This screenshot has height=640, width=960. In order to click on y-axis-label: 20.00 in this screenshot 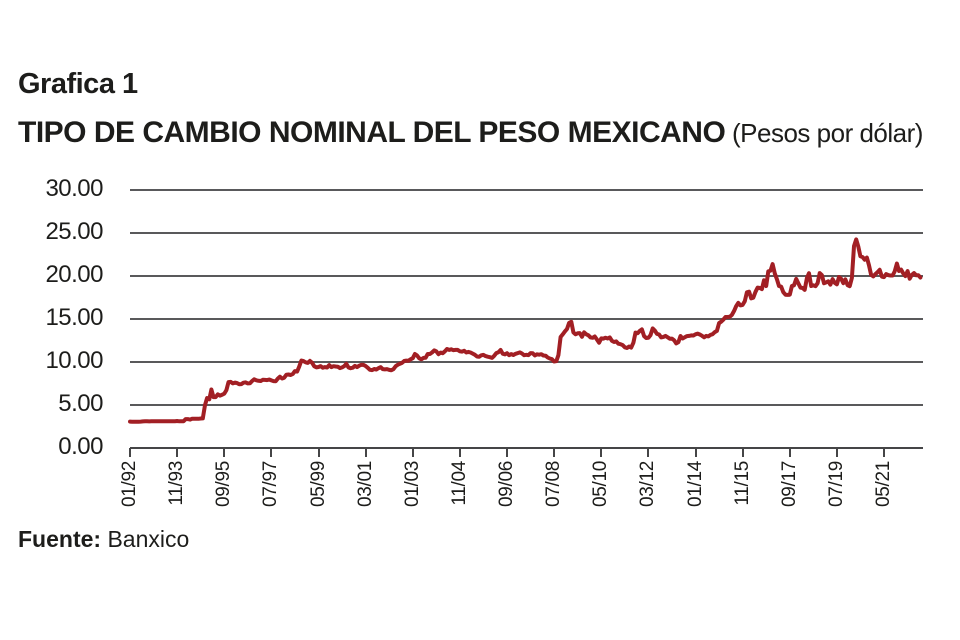, I will do `click(74, 274)`.